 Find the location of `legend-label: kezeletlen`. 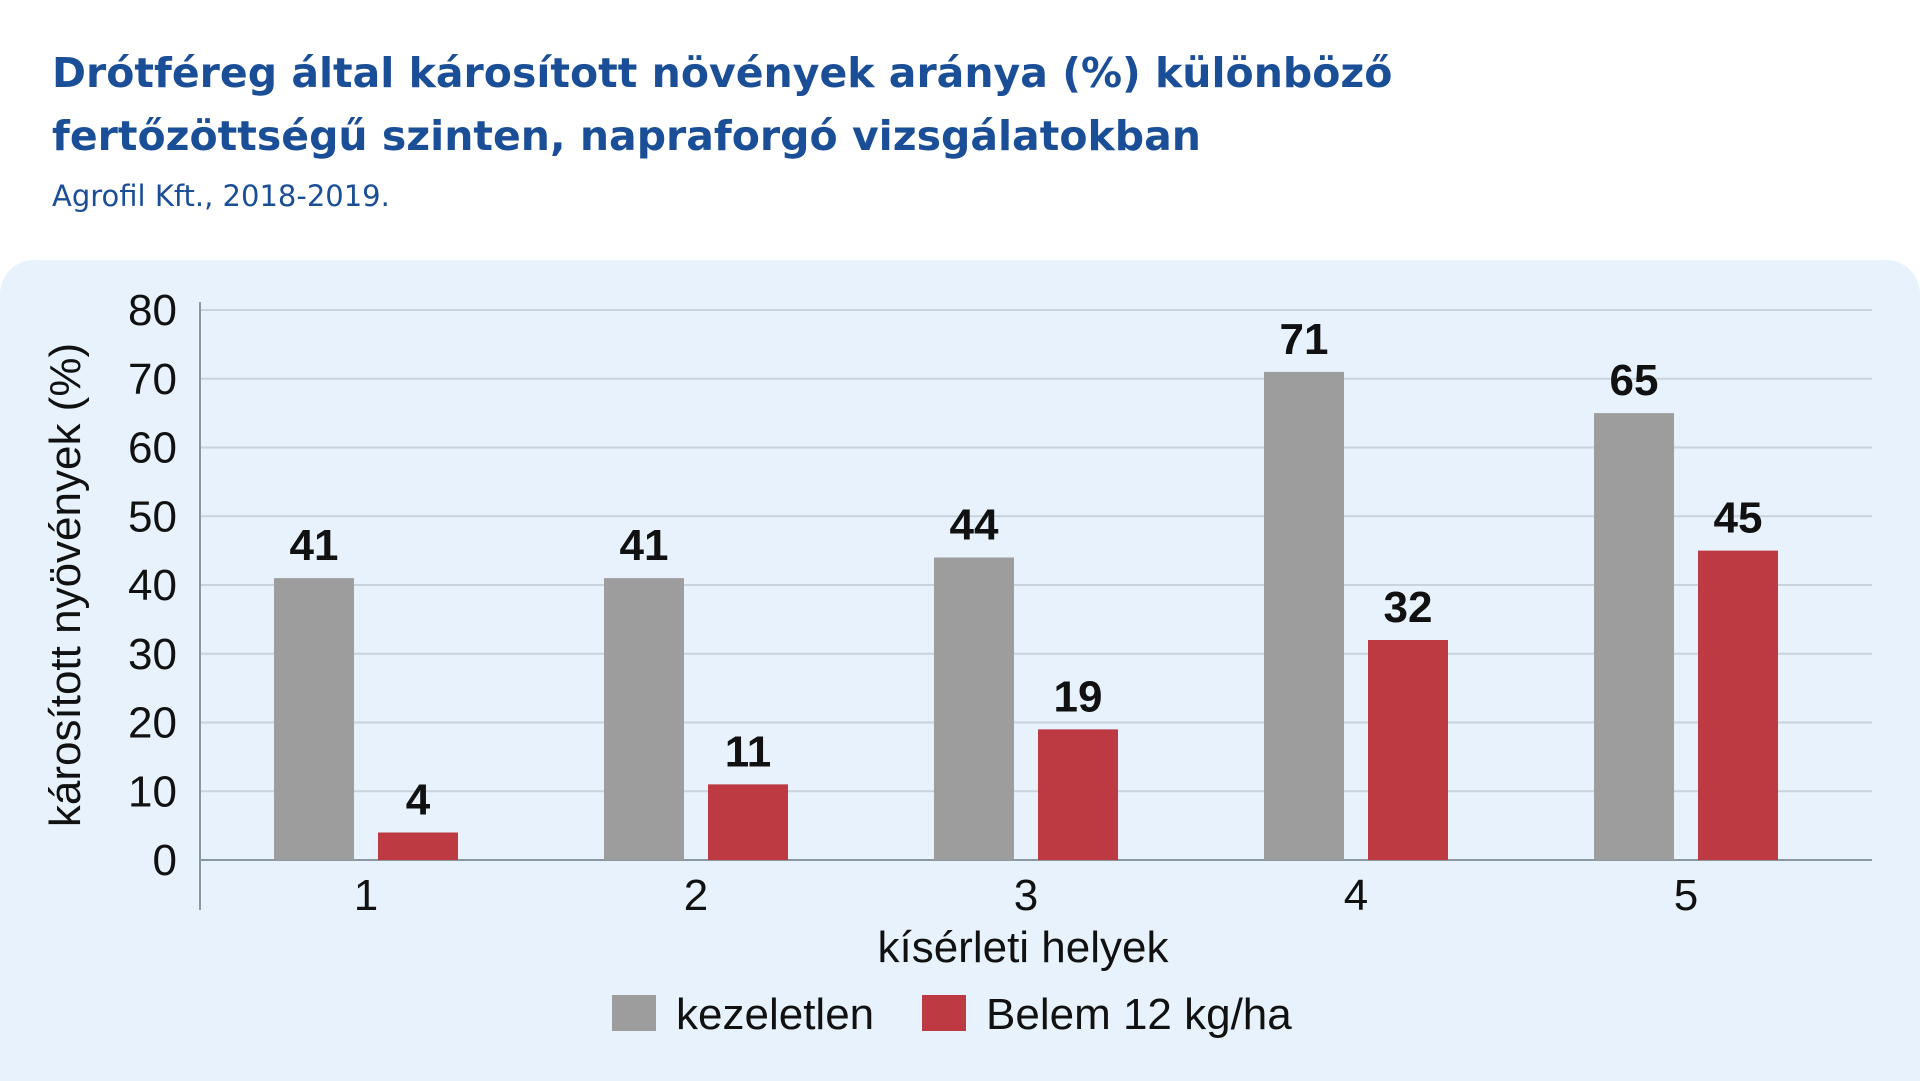

legend-label: kezeletlen is located at coordinates (775, 1014).